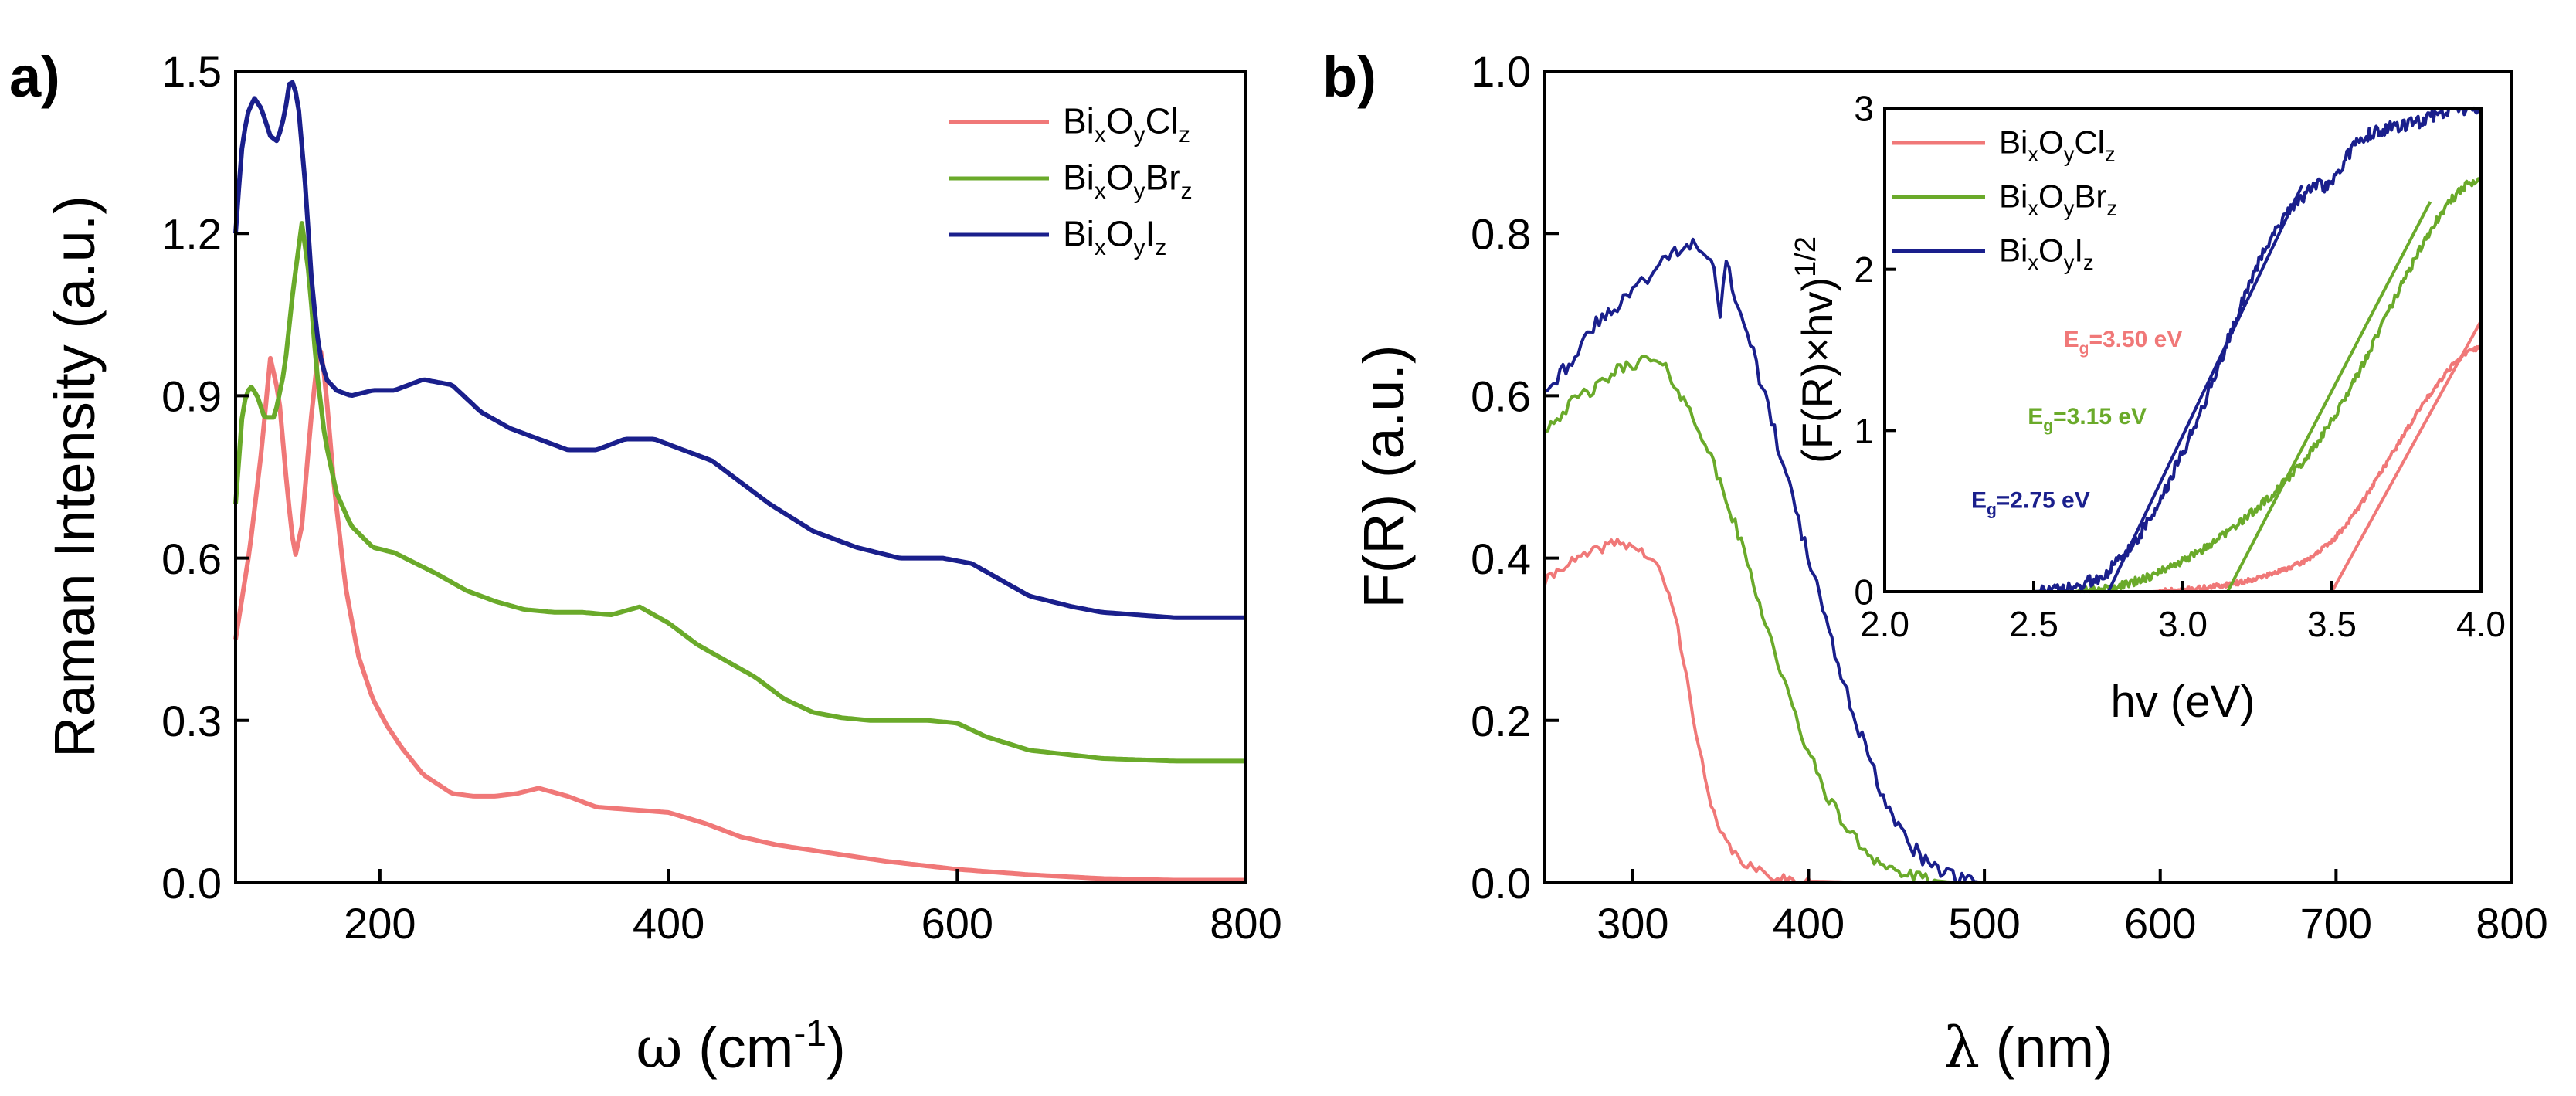 This screenshot has height=1096, width=2576. I want to click on raman-y-tick-label: 0.3, so click(192, 721).